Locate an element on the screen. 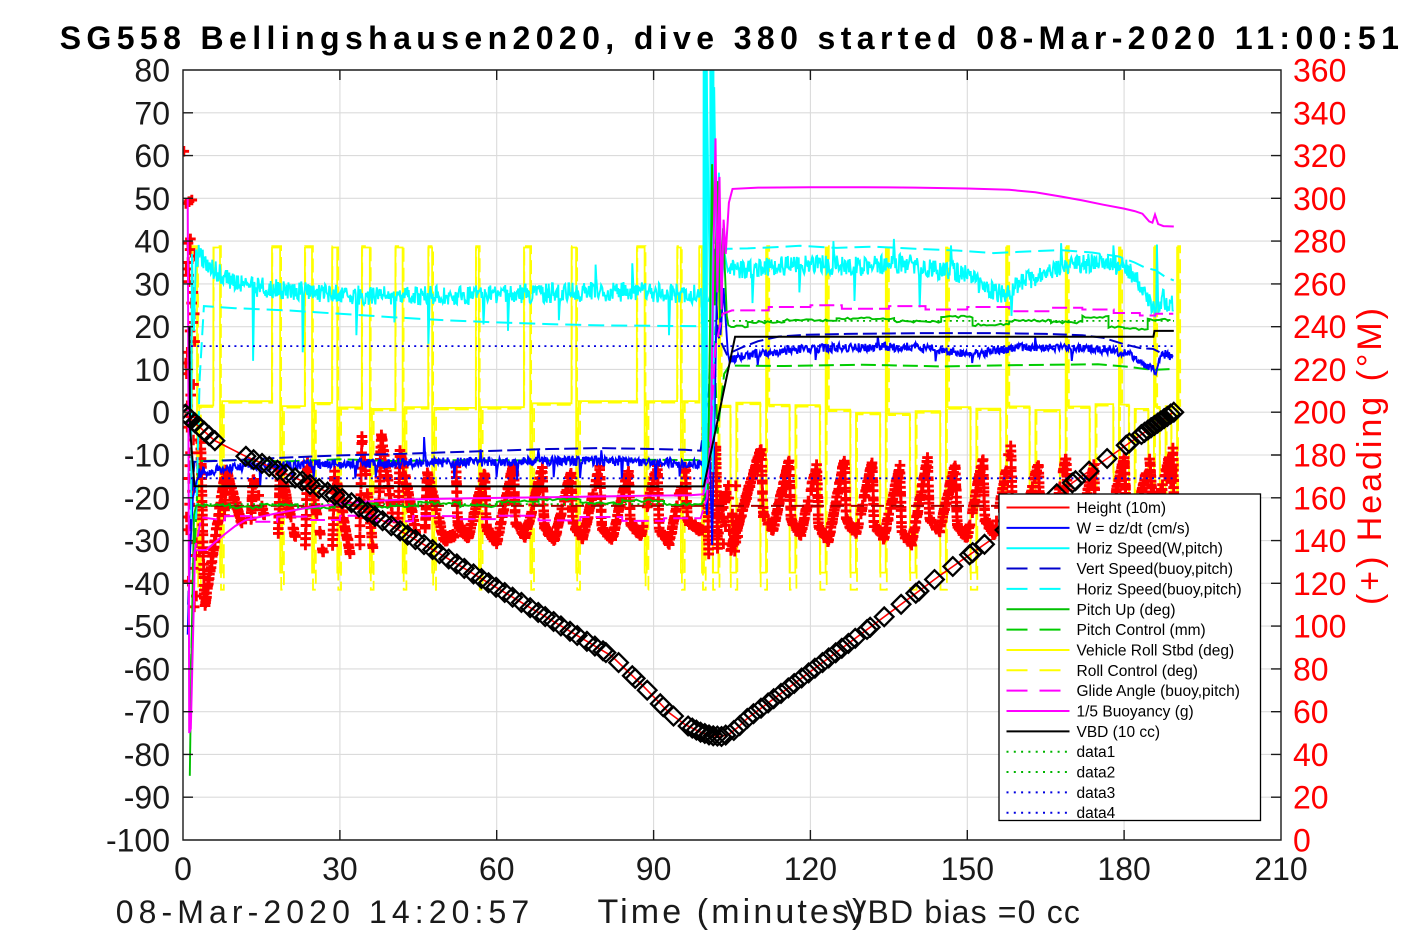  svg-text: 360 is located at coordinates (1319, 71).